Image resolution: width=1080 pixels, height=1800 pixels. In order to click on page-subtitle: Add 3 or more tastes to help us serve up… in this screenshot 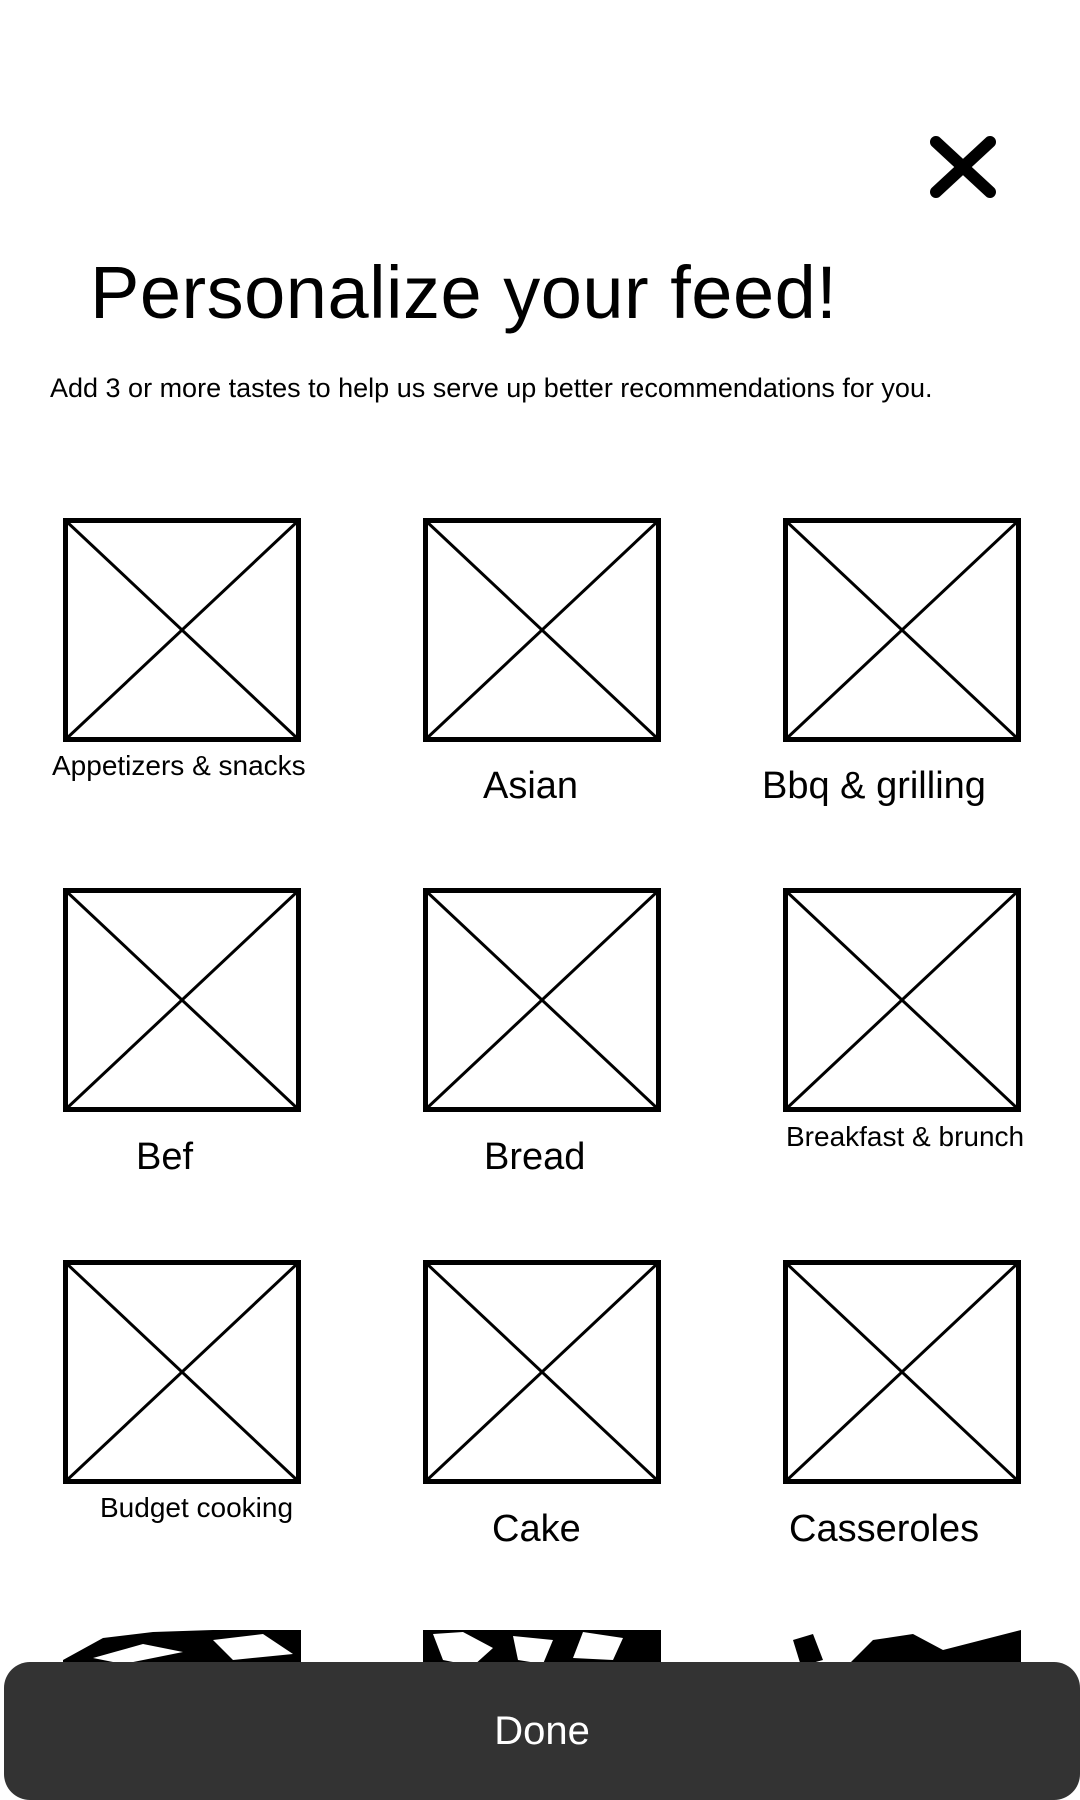, I will do `click(491, 388)`.